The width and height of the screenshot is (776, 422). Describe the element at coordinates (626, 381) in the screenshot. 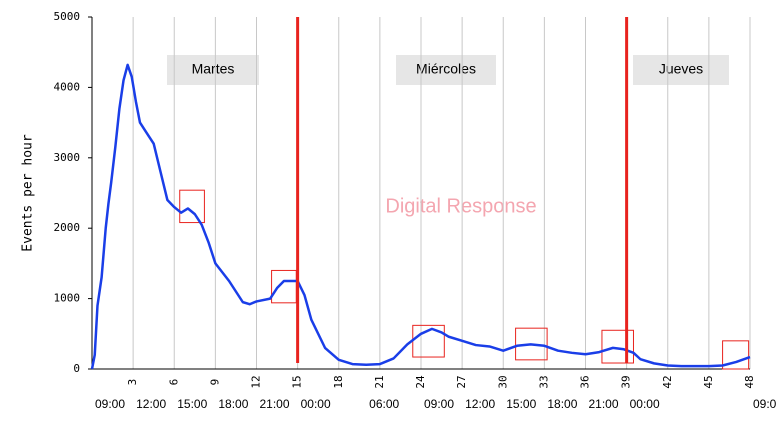

I see `x-tick-label: 39` at that location.